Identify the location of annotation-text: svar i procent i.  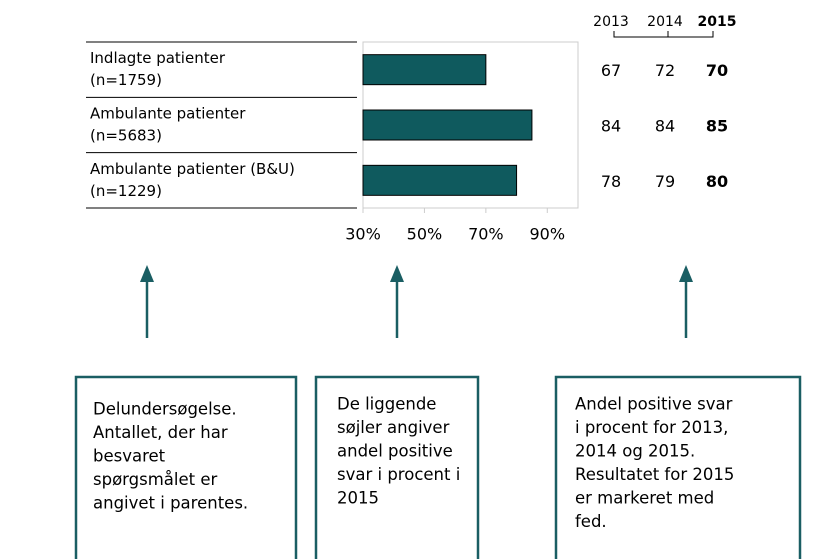
(398, 474).